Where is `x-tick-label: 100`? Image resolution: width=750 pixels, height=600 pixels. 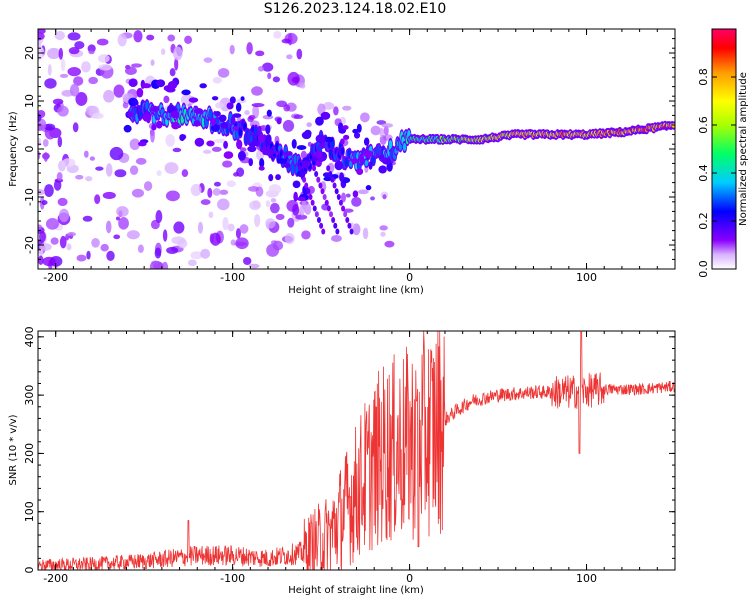 x-tick-label: 100 is located at coordinates (586, 578).